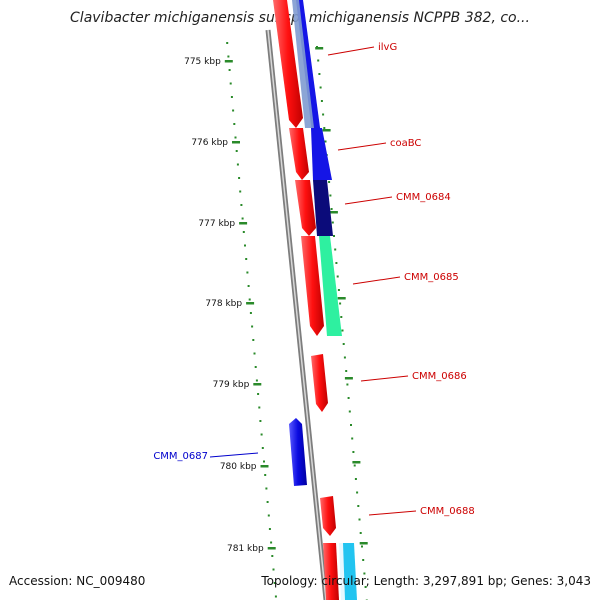 The width and height of the screenshot is (600, 600). What do you see at coordinates (231, 385) in the screenshot?
I see `tick-label: 779 kbp` at bounding box center [231, 385].